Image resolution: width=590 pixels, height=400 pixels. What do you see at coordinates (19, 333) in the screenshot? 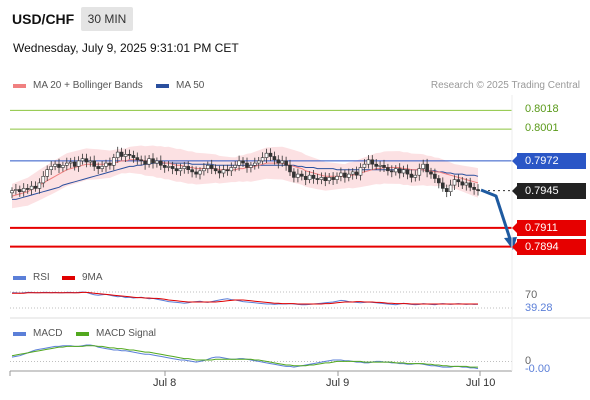
I see `macd-swatch` at bounding box center [19, 333].